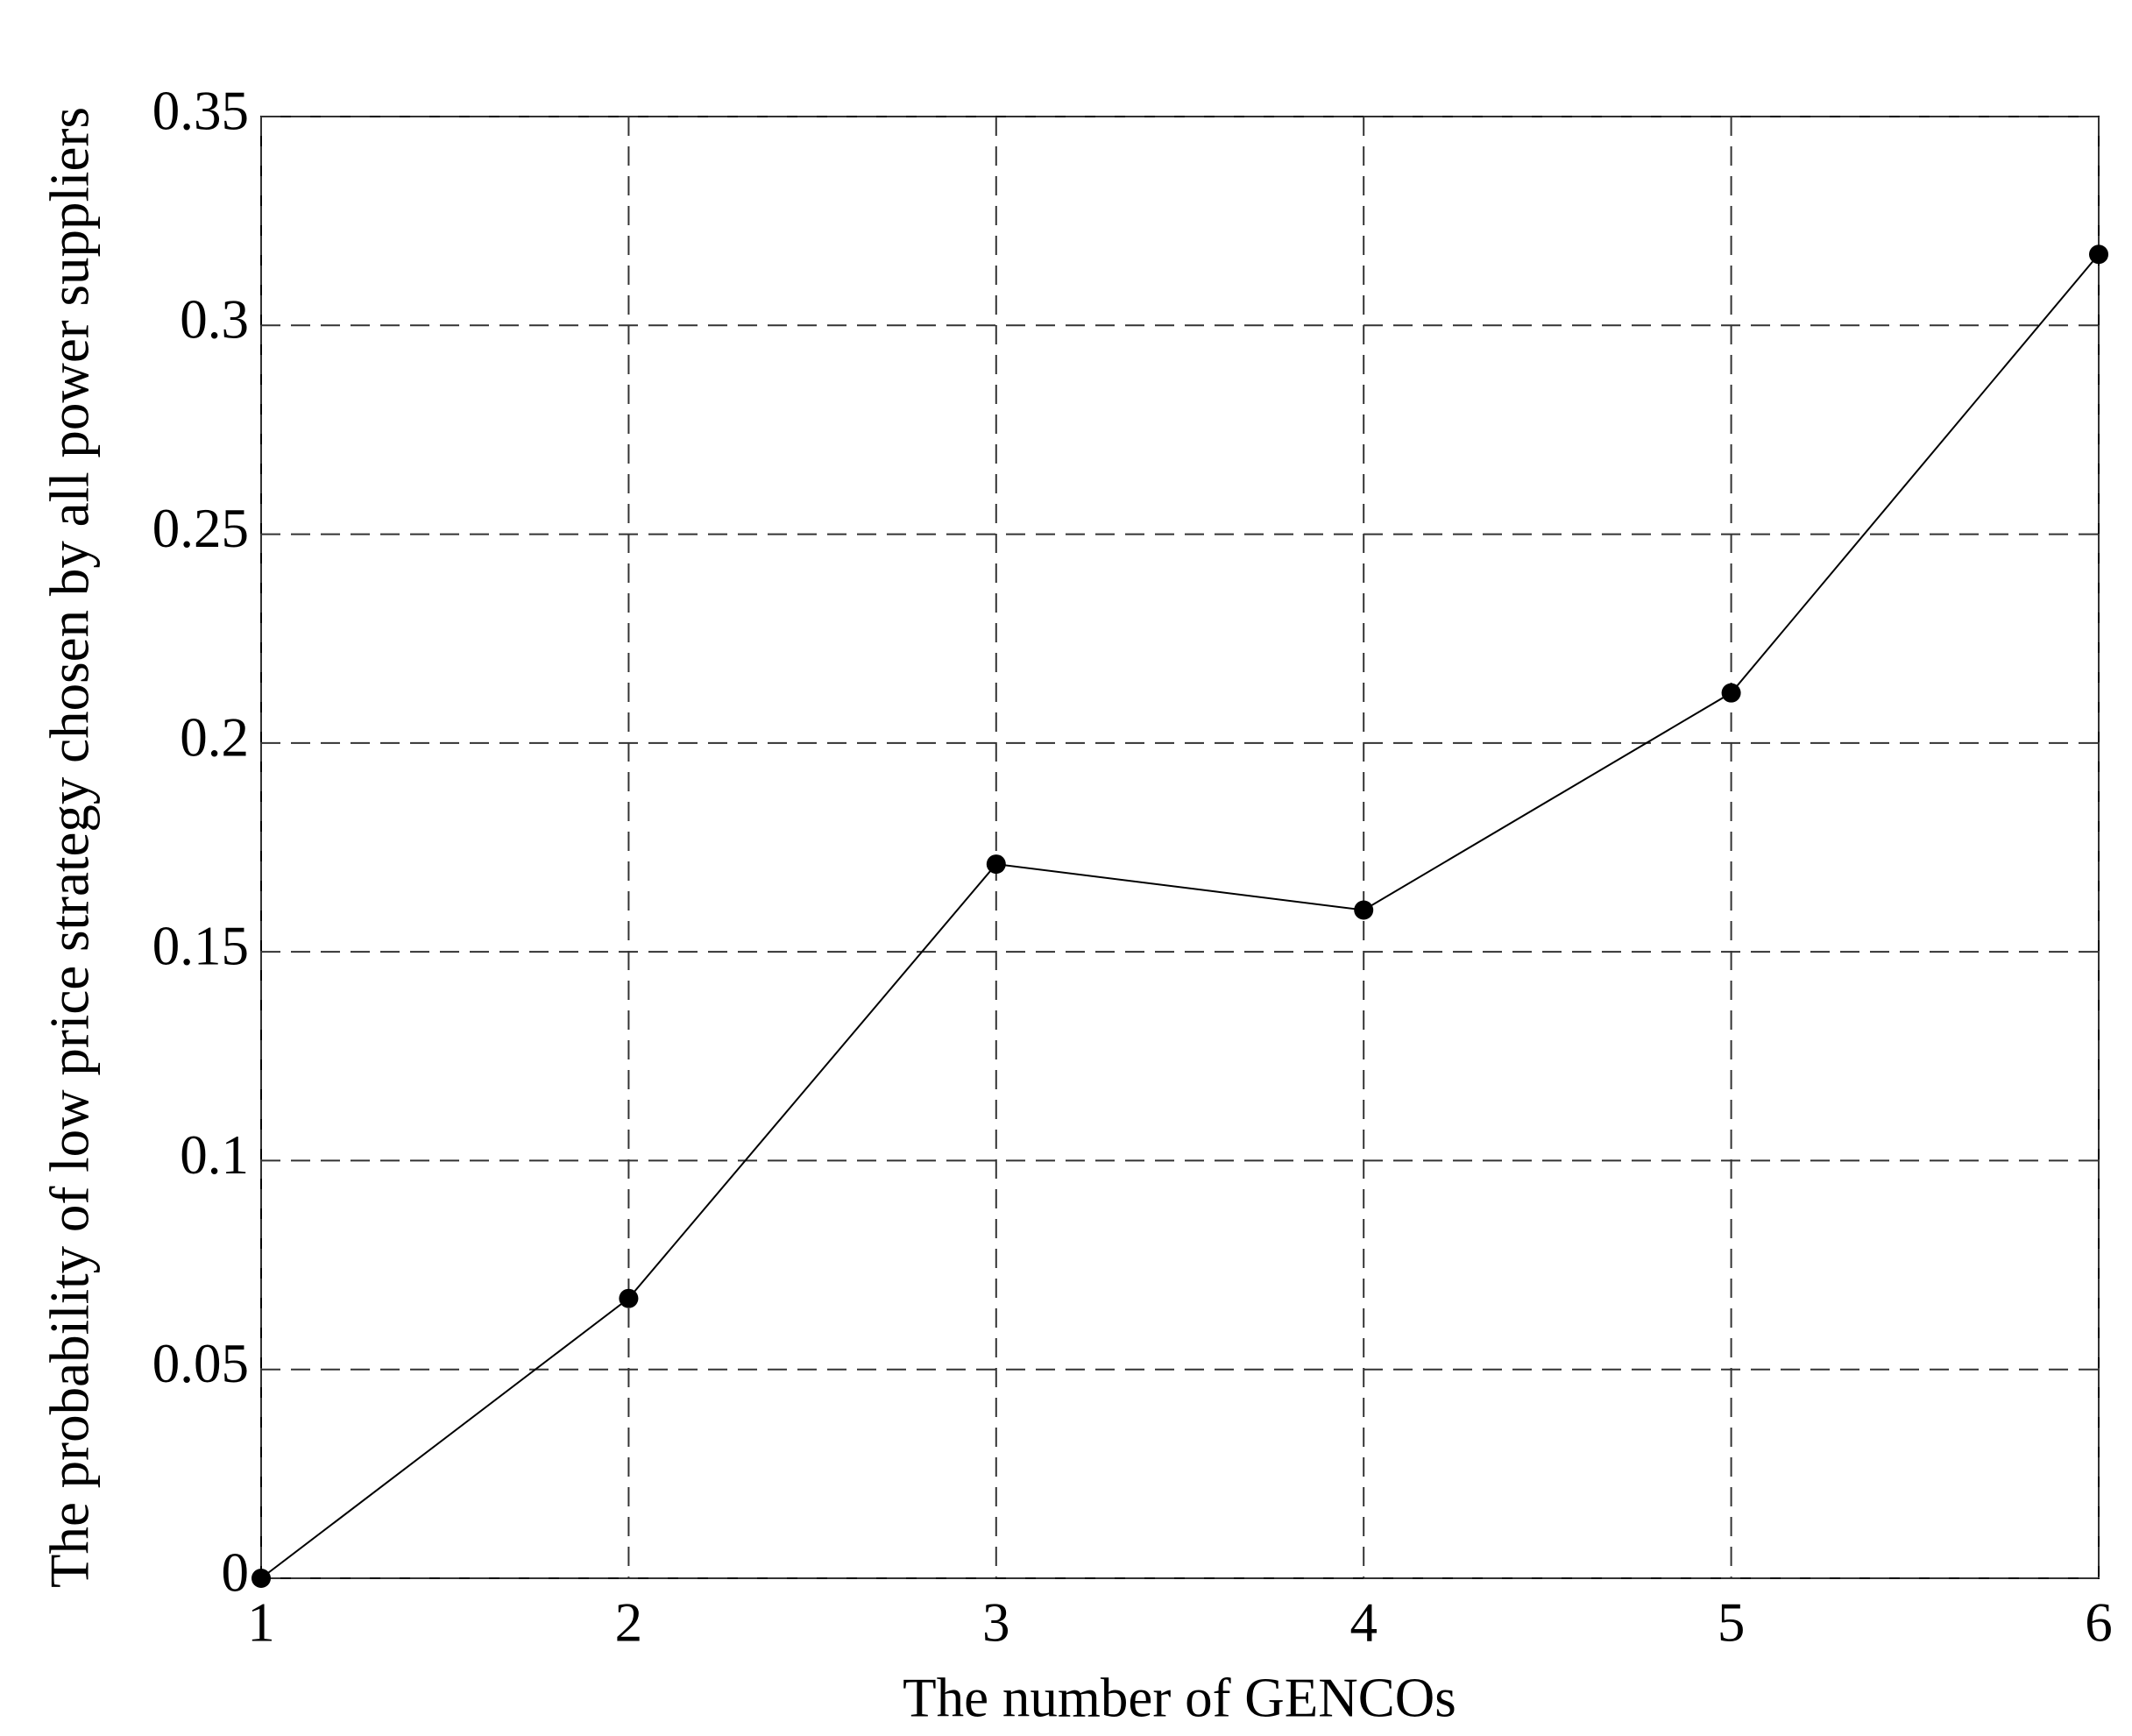 The width and height of the screenshot is (2132, 1736). Describe the element at coordinates (200, 1363) in the screenshot. I see `y-tick-label: 0.05` at that location.